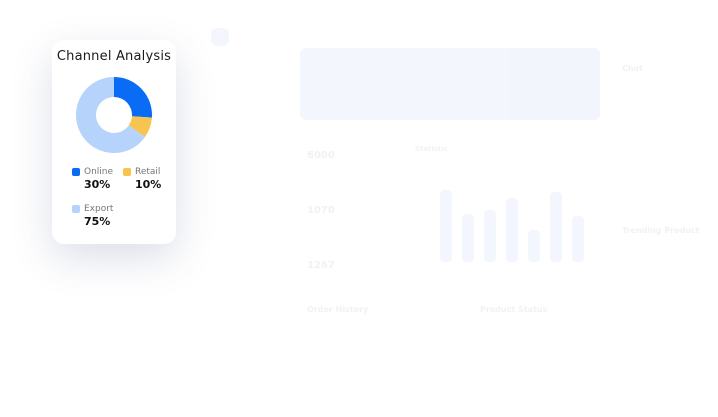 Image resolution: width=718 pixels, height=417 pixels. Describe the element at coordinates (321, 265) in the screenshot. I see `stat-value: 1267` at that location.